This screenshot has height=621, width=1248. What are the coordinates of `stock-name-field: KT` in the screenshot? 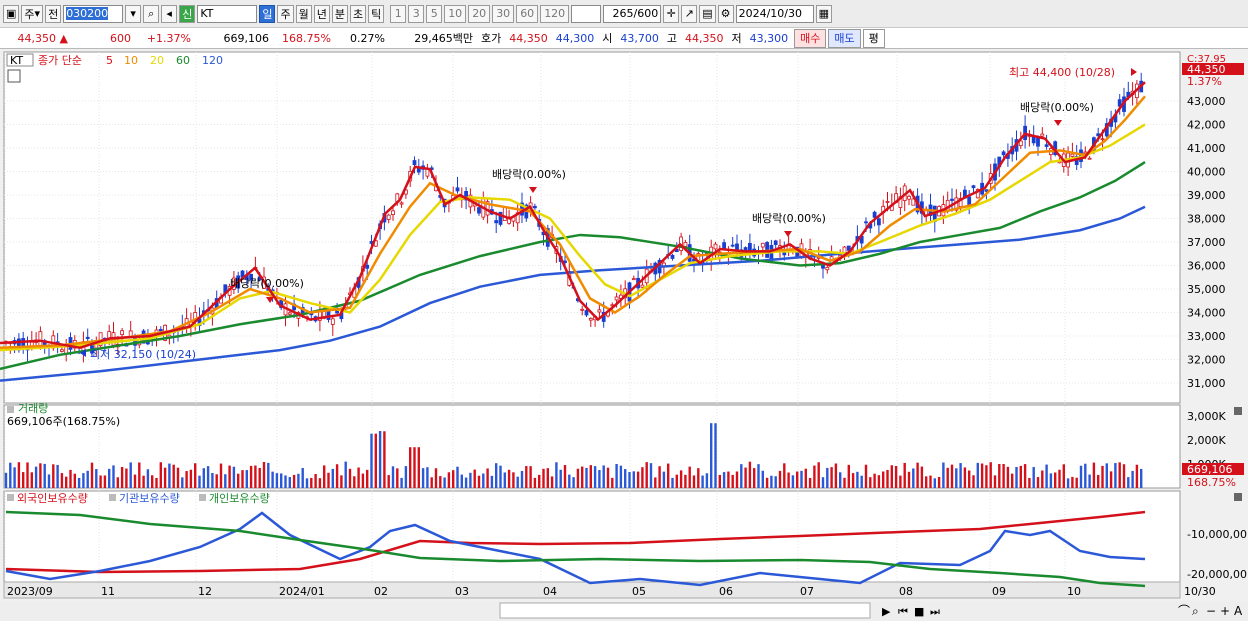 It's located at (227, 13).